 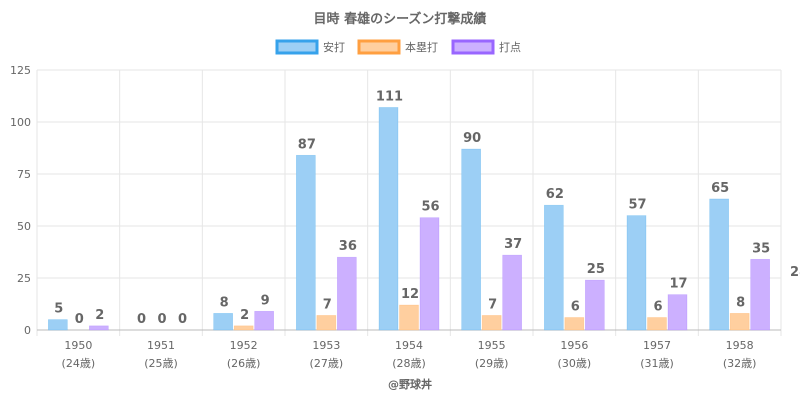 I want to click on x-tick-sublabel: (27歳), so click(x=327, y=363).